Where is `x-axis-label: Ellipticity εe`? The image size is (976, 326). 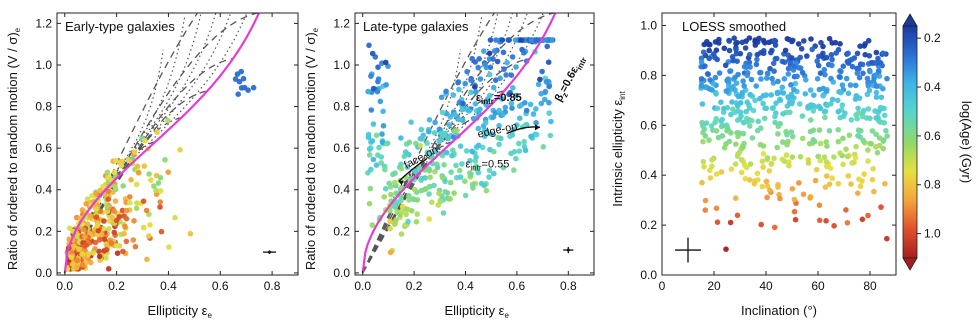
x-axis-label: Ellipticity εe is located at coordinates (180, 311).